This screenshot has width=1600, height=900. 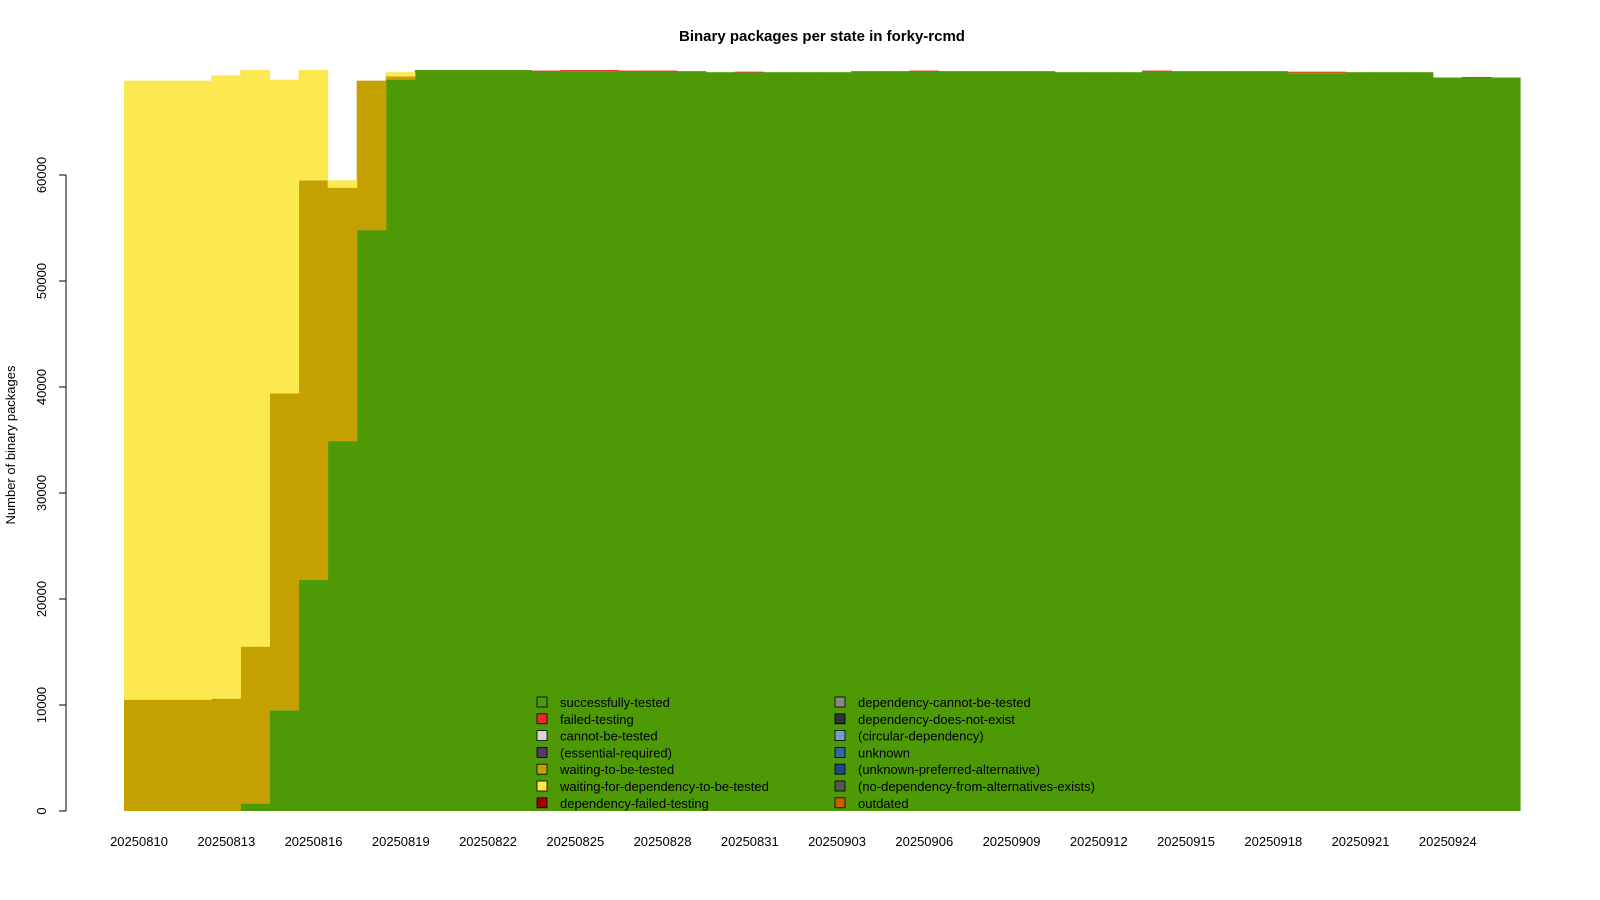 I want to click on y-axis: 0 10000 20000 30000 40000 50000 60000, so click(x=50, y=486).